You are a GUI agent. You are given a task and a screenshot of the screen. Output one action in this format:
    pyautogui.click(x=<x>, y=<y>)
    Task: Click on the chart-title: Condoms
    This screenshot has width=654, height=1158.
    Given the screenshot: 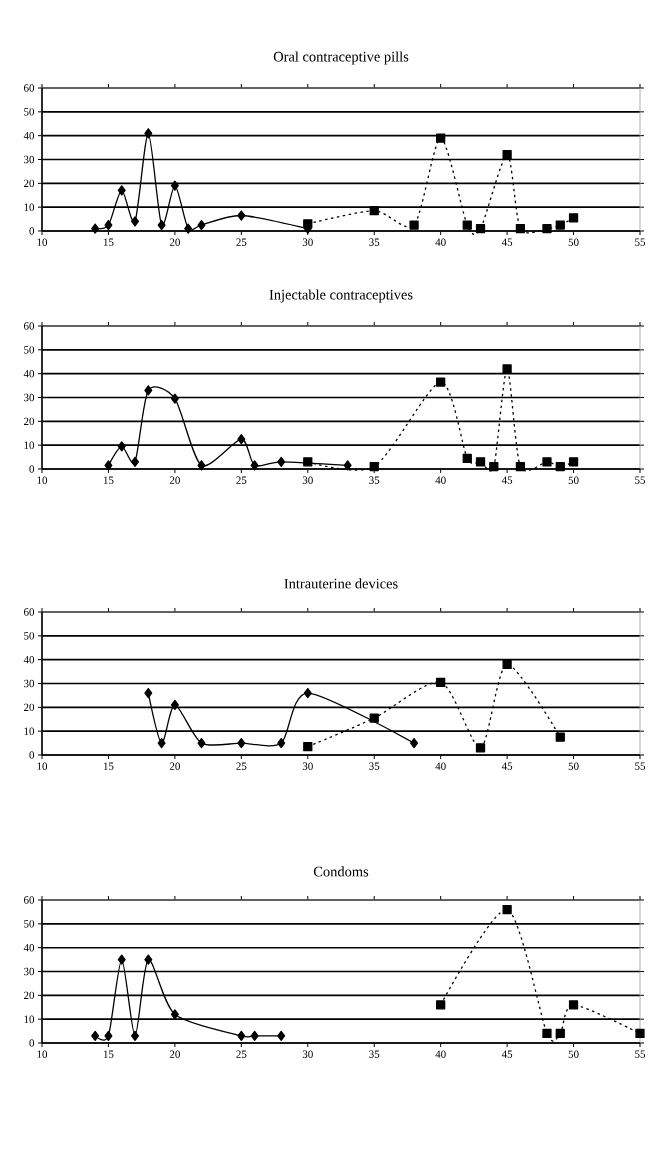 What is the action you would take?
    pyautogui.click(x=341, y=871)
    